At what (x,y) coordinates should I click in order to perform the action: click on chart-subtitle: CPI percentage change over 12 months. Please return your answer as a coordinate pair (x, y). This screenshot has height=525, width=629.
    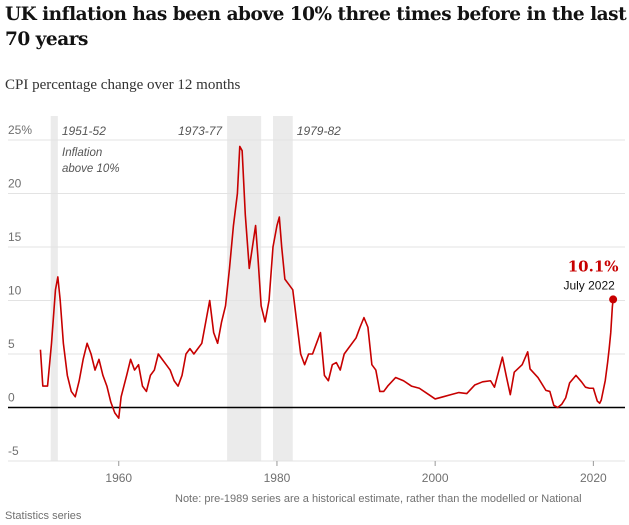
    Looking at the image, I should click on (123, 85).